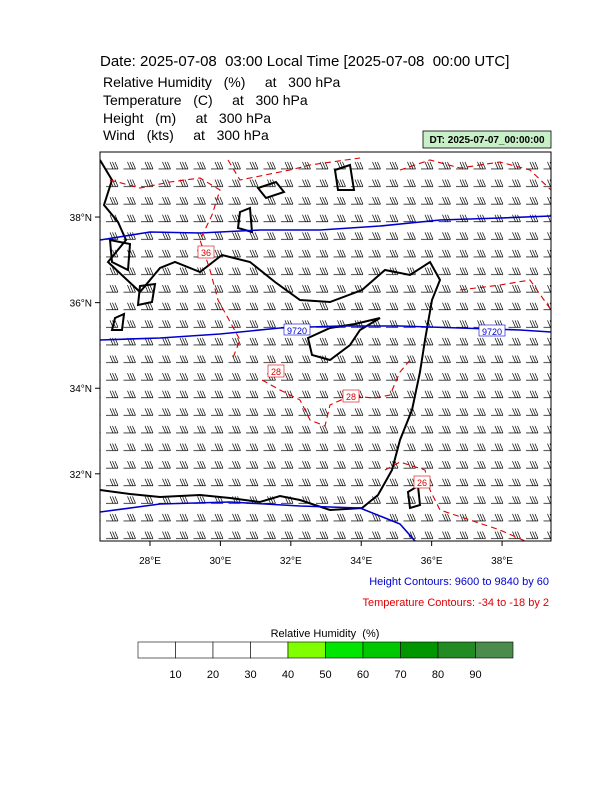  Describe the element at coordinates (187, 118) in the screenshot. I see `field-line: Height (m) at 300 hPa` at that location.